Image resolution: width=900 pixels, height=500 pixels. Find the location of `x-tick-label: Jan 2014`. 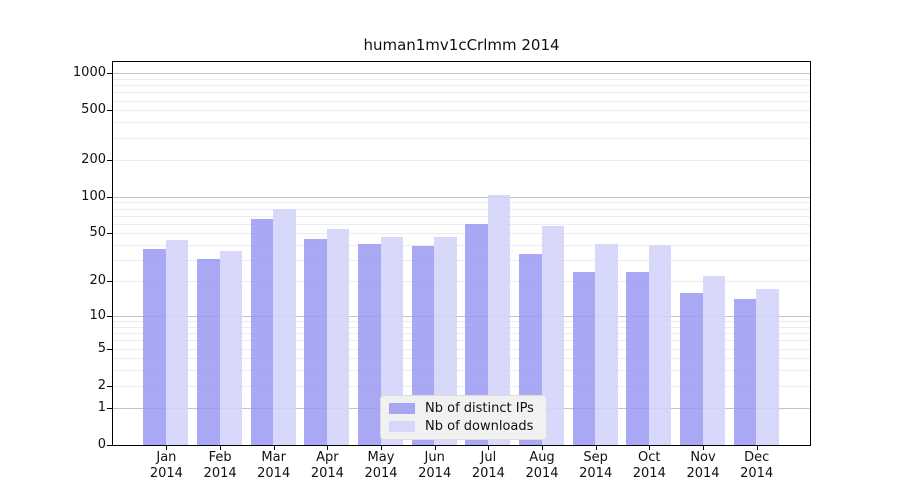

x-tick-label: Jan 2014 is located at coordinates (166, 466).